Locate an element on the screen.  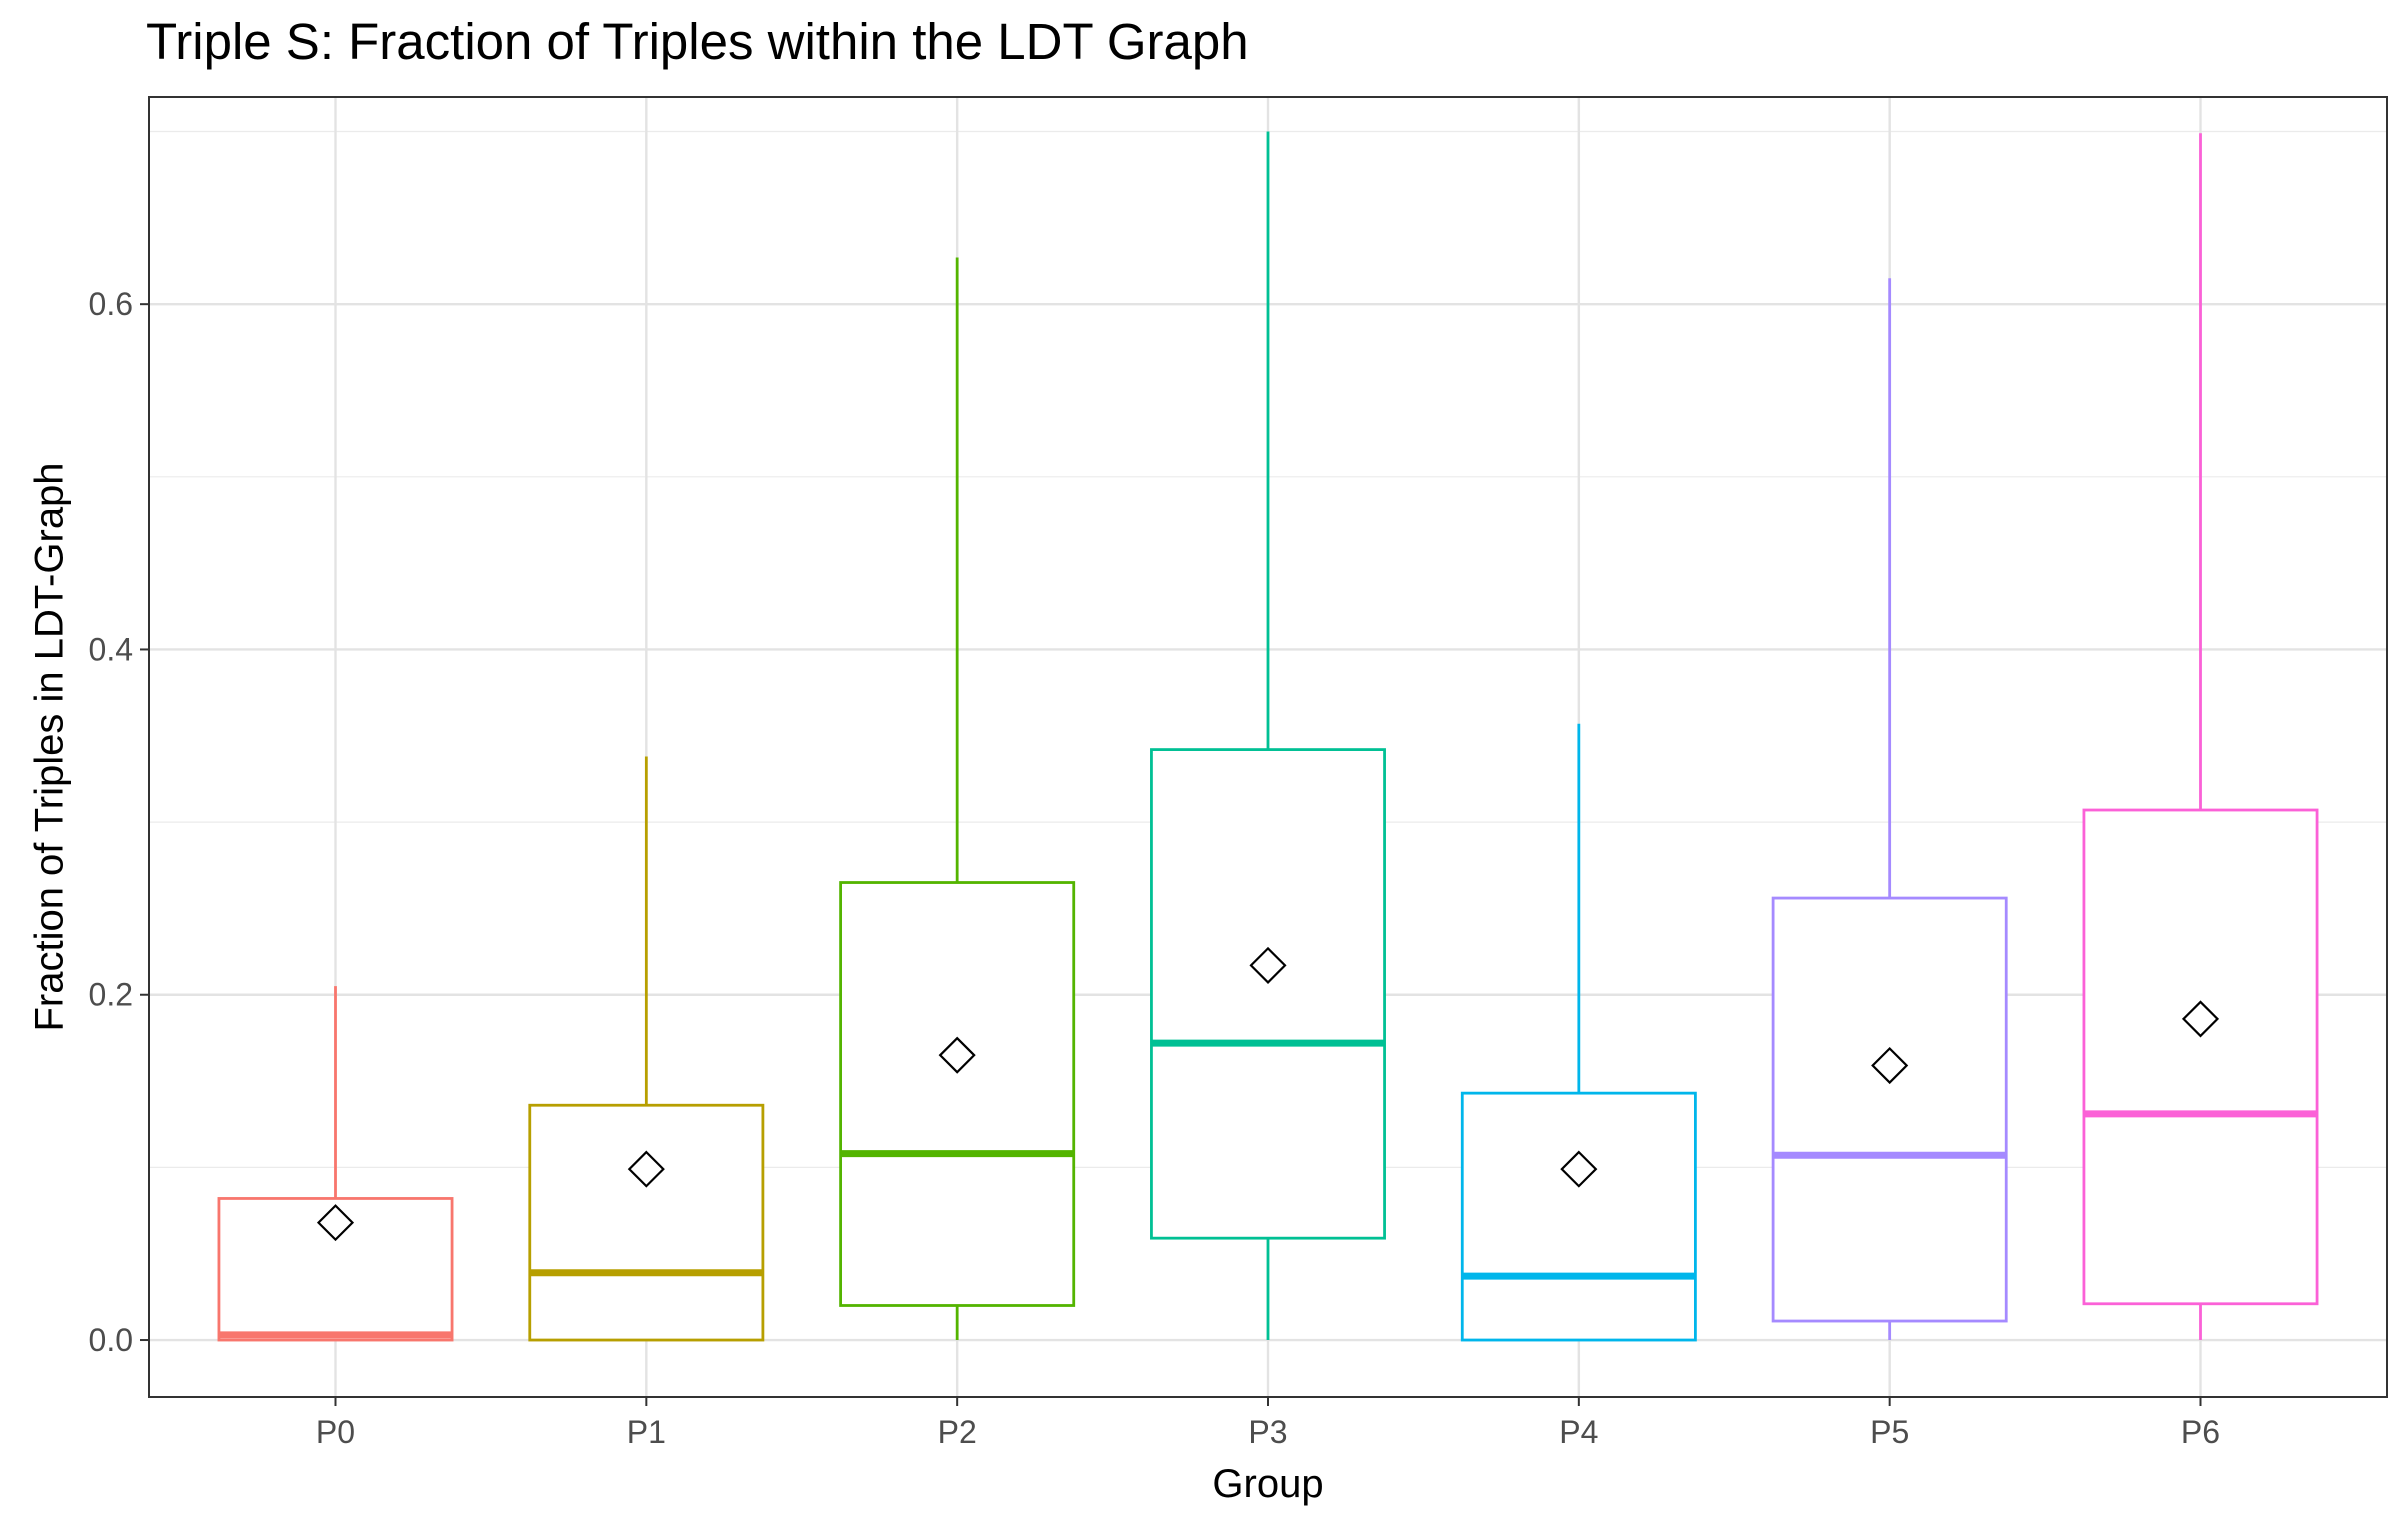
y-tick-label: 0.2 is located at coordinates (111, 995).